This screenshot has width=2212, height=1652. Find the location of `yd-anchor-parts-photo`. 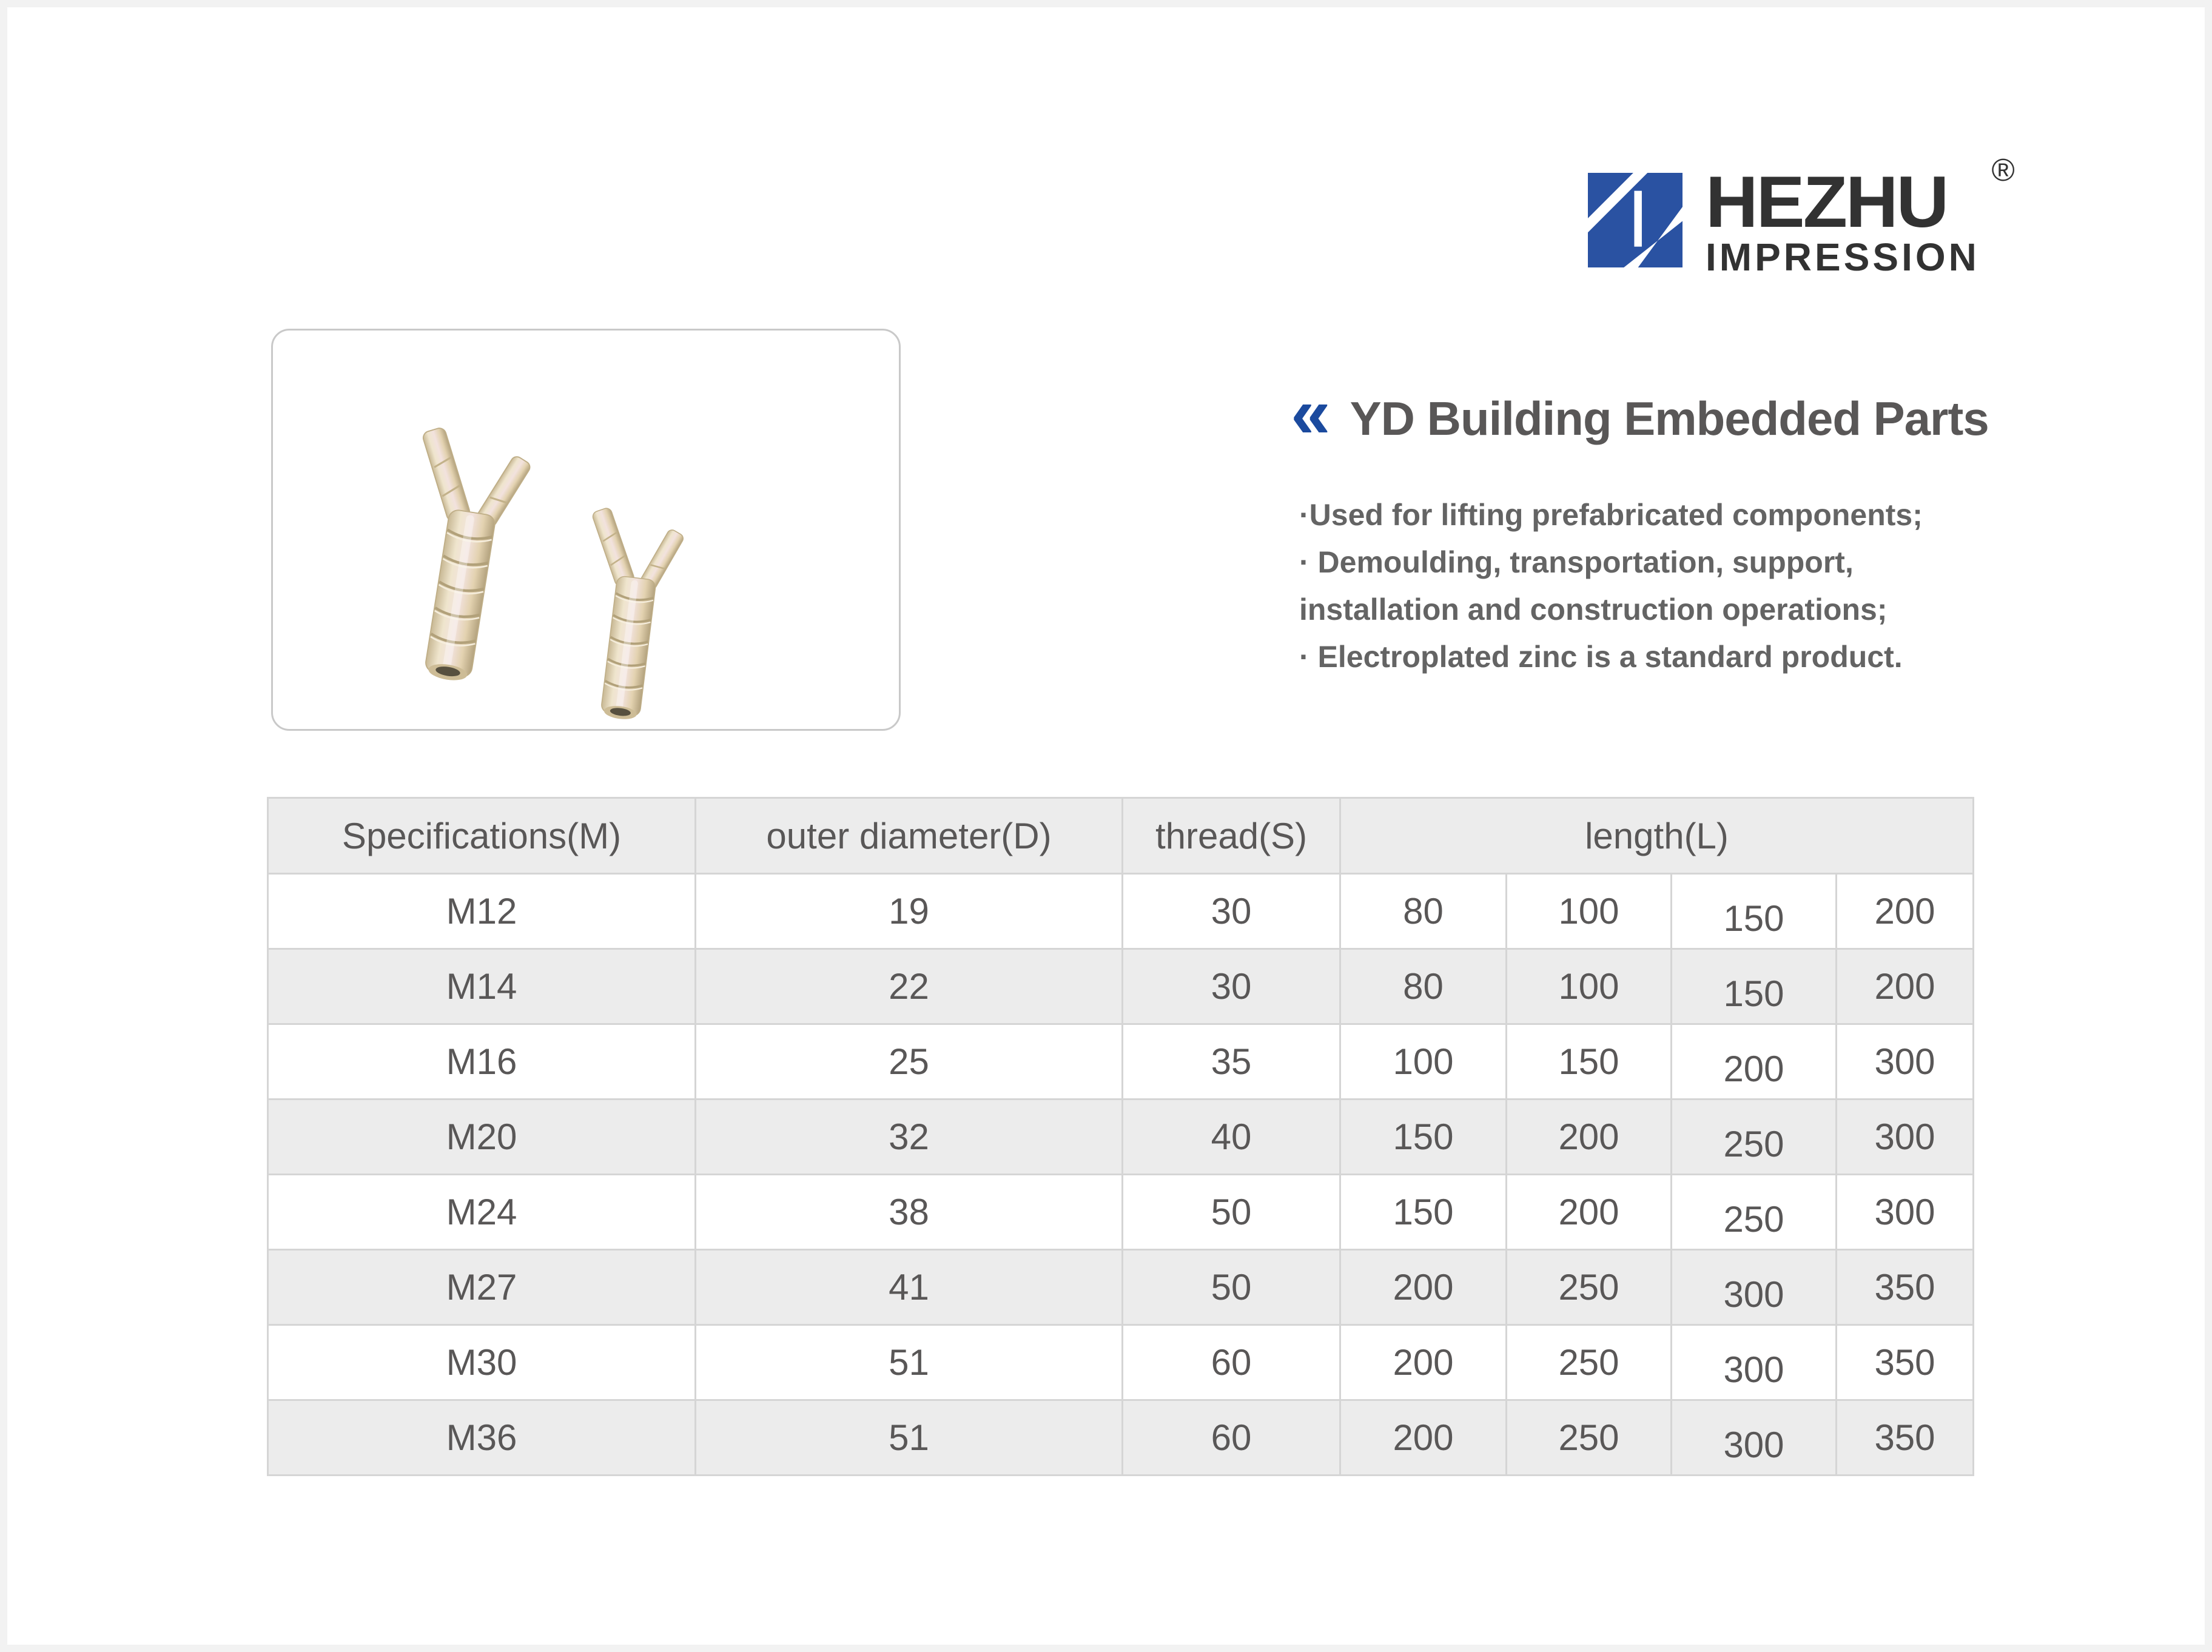

yd-anchor-parts-photo is located at coordinates (481, 528).